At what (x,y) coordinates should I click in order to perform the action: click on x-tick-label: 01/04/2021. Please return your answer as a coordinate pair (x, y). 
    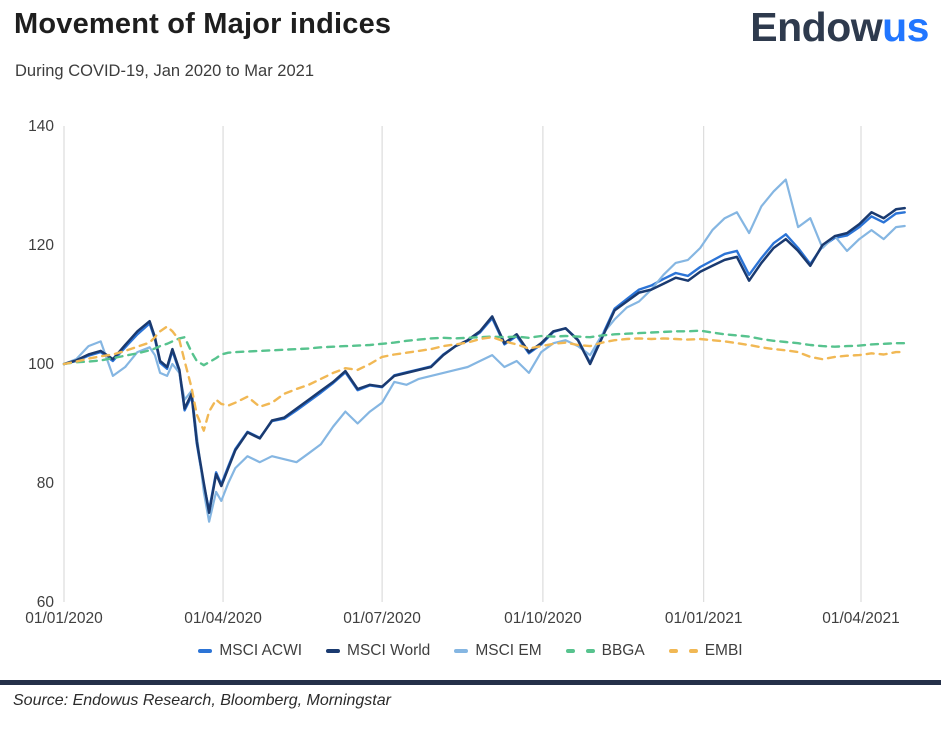
    Looking at the image, I should click on (861, 618).